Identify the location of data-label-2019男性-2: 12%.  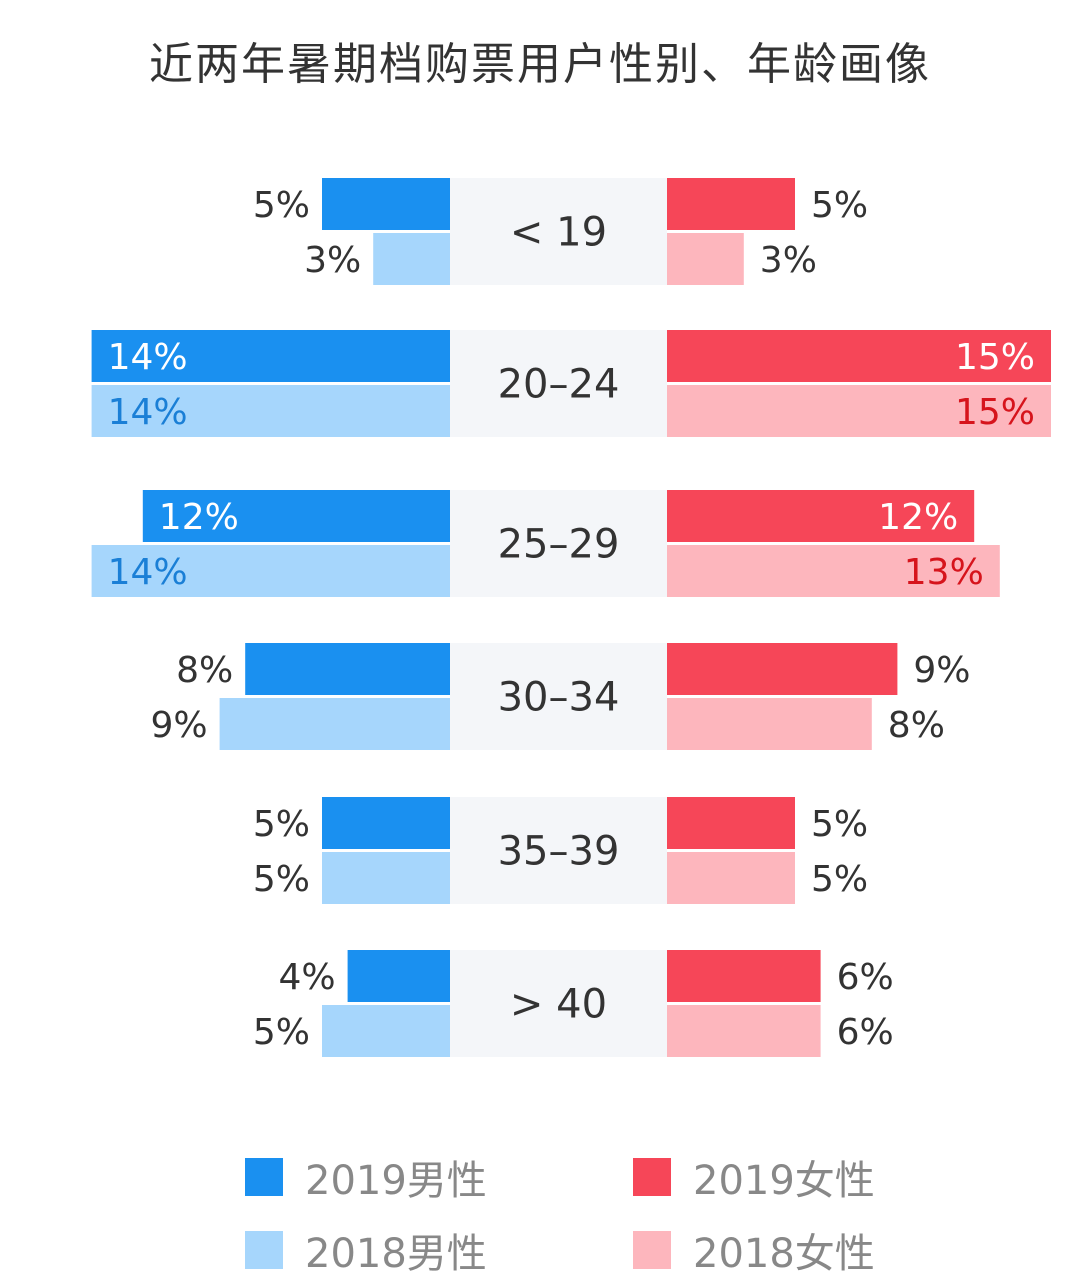
(199, 517).